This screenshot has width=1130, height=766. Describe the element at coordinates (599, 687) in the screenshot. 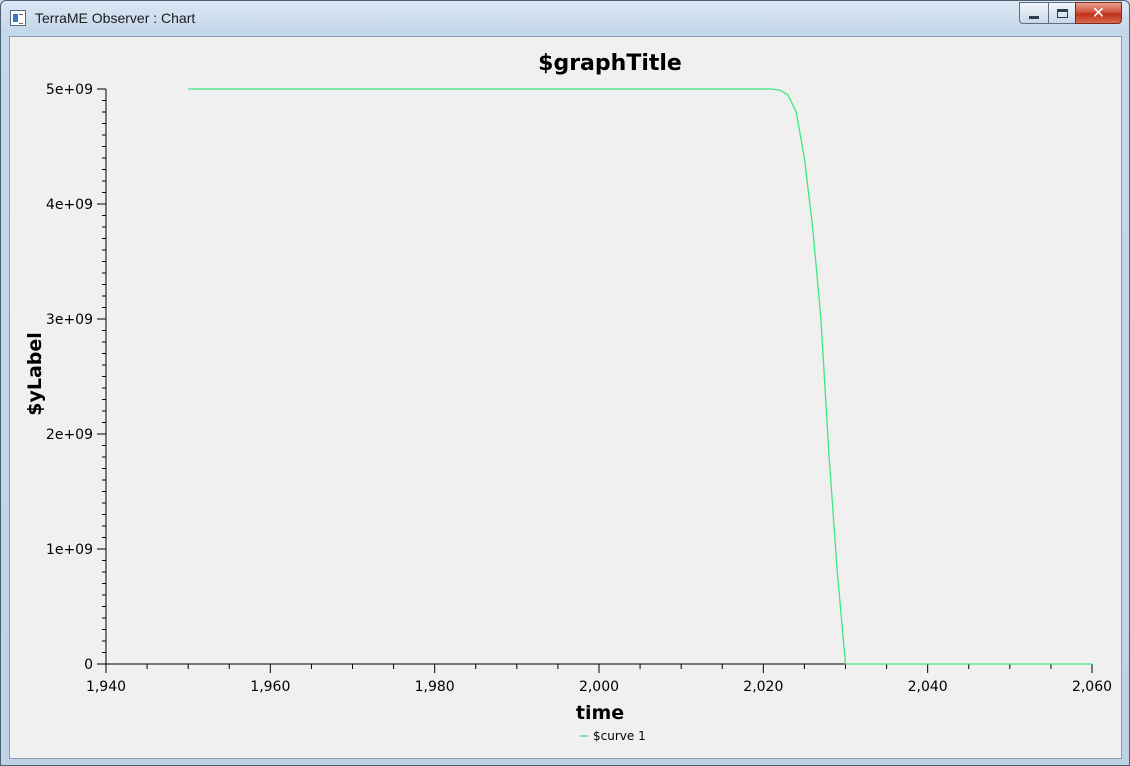

I see `x-tick-label: 2,000` at that location.